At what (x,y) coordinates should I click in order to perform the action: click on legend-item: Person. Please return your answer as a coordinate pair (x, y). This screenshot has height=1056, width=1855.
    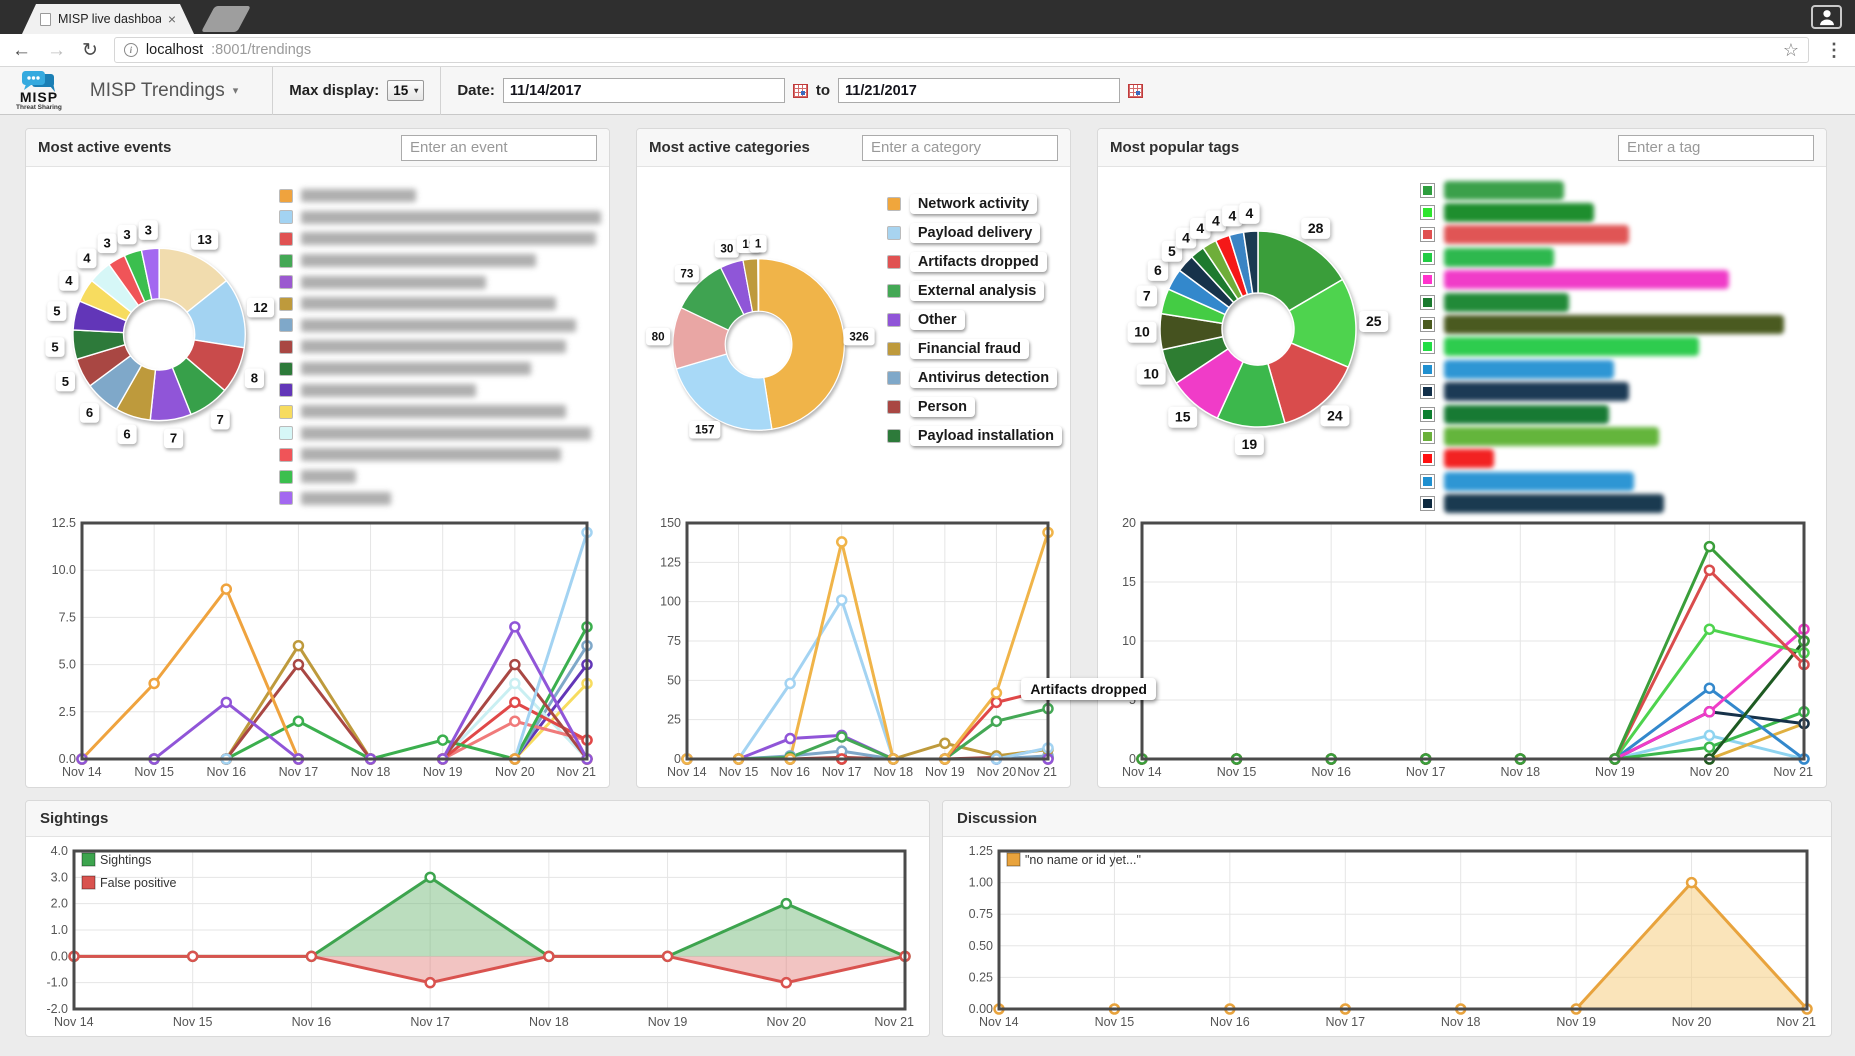
    Looking at the image, I should click on (974, 406).